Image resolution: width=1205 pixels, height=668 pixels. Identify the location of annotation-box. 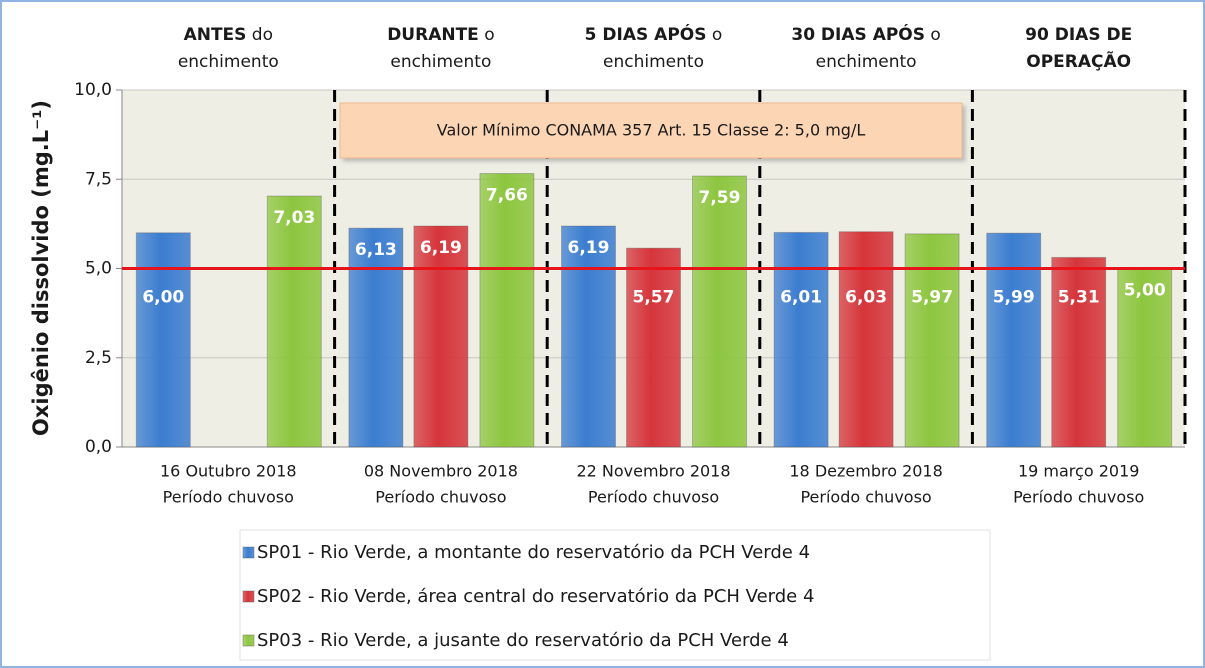
(651, 130).